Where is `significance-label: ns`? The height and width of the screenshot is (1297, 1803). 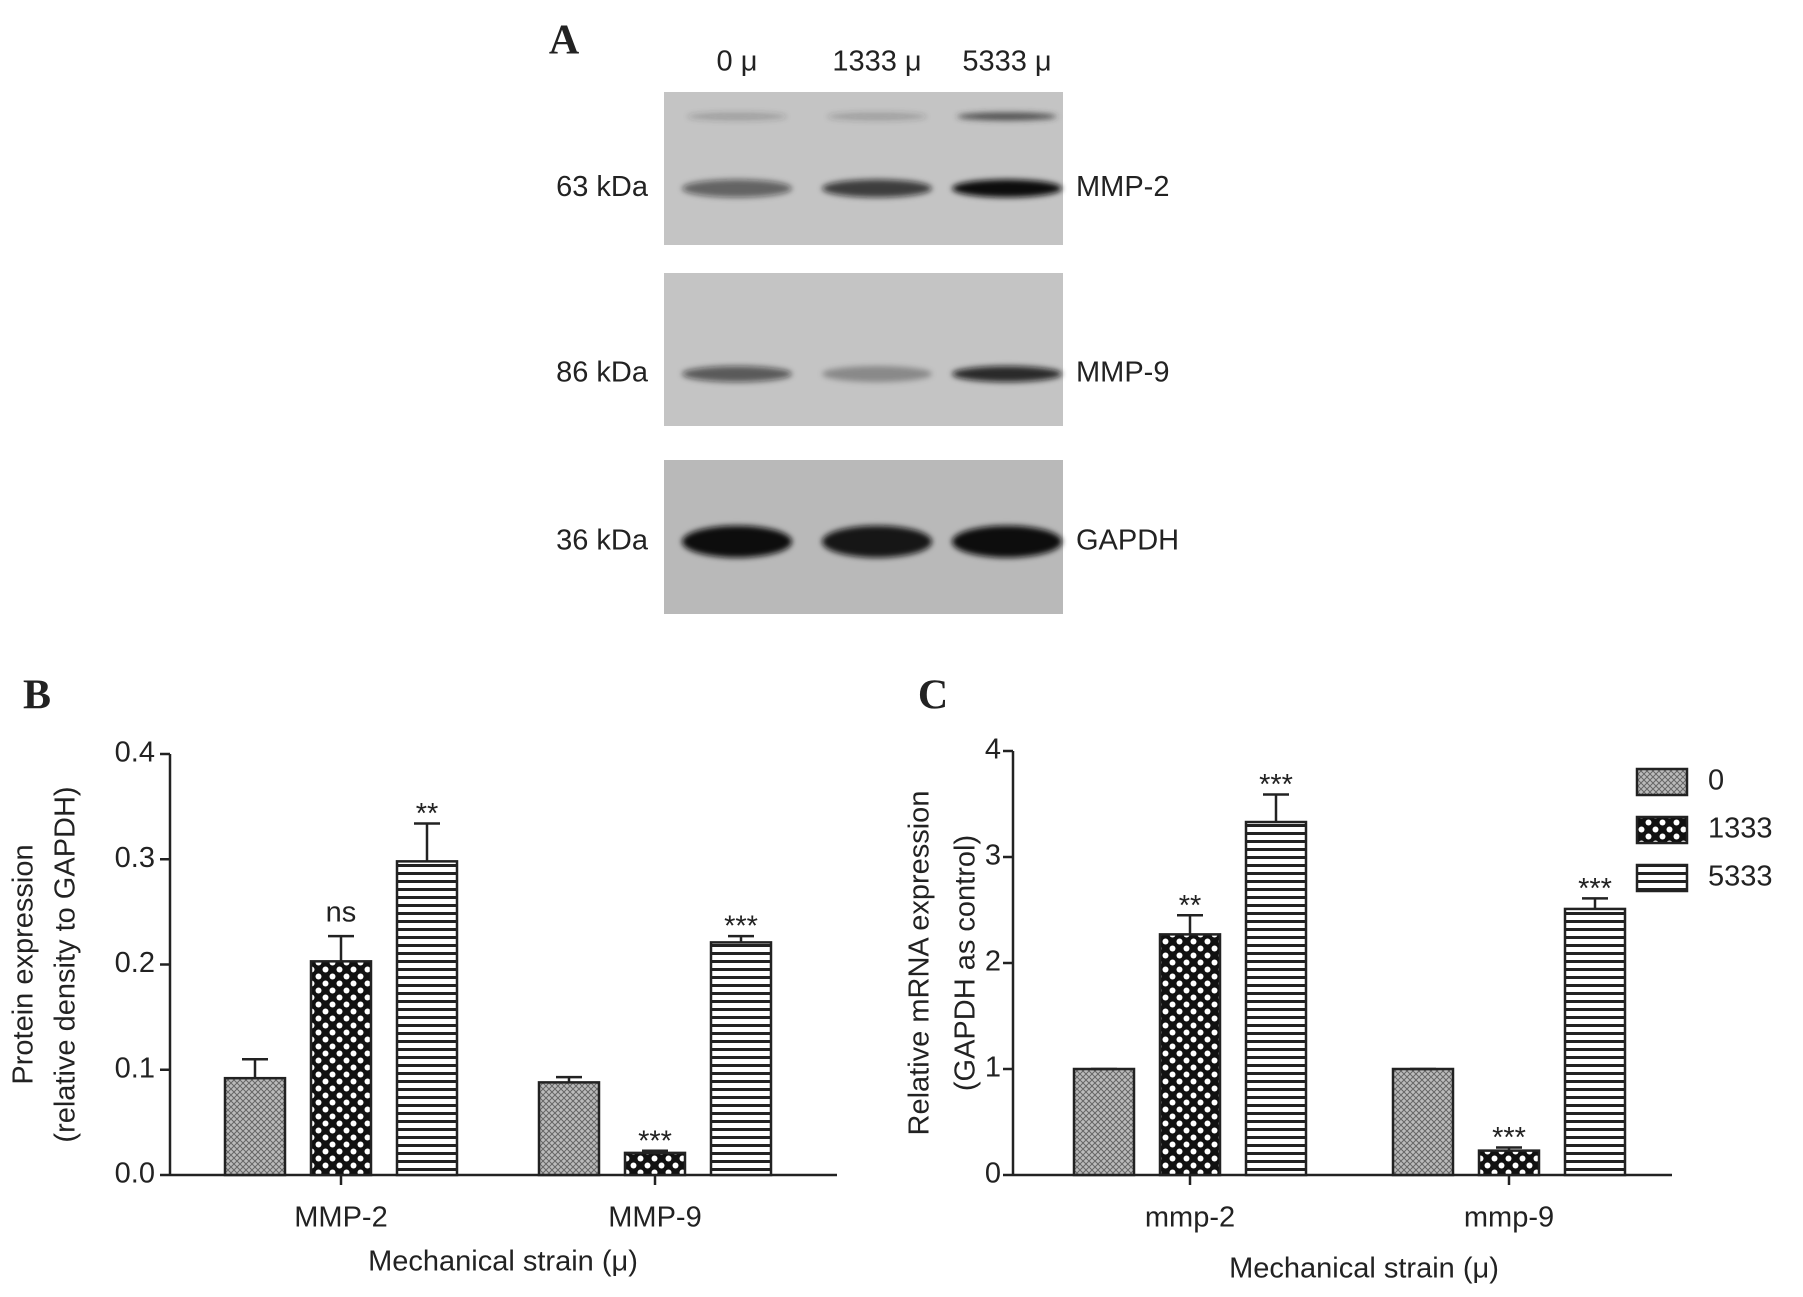
significance-label: ns is located at coordinates (341, 913).